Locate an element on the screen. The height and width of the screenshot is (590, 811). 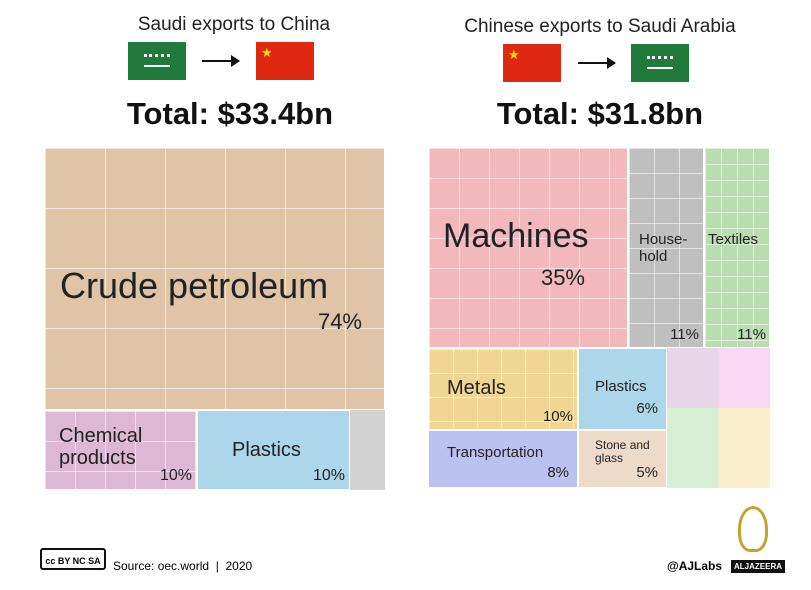
total: Total: $33.4bn is located at coordinates (230, 113).